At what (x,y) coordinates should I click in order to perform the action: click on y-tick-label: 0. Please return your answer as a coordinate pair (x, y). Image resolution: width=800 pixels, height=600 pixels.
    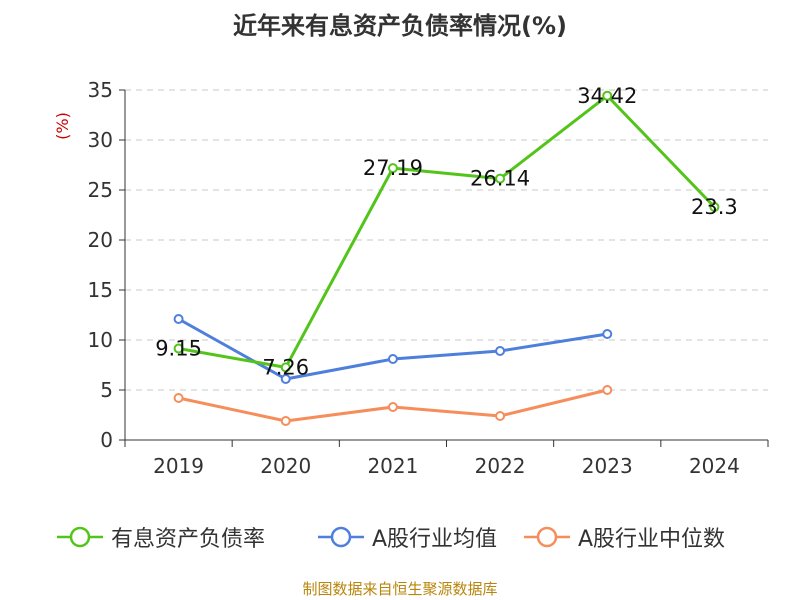
    Looking at the image, I should click on (106, 440).